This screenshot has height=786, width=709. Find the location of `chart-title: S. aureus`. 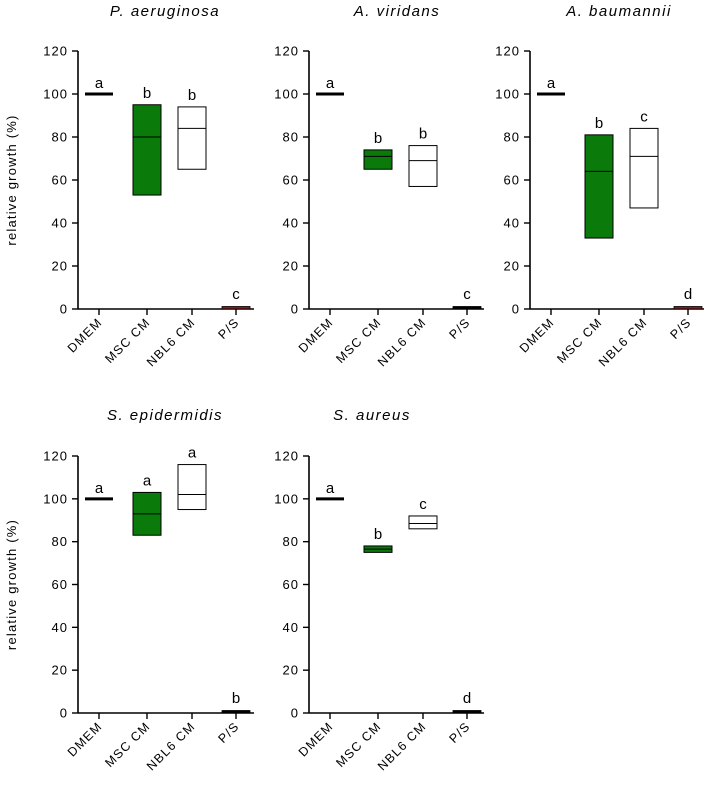

chart-title: S. aureus is located at coordinates (372, 415).